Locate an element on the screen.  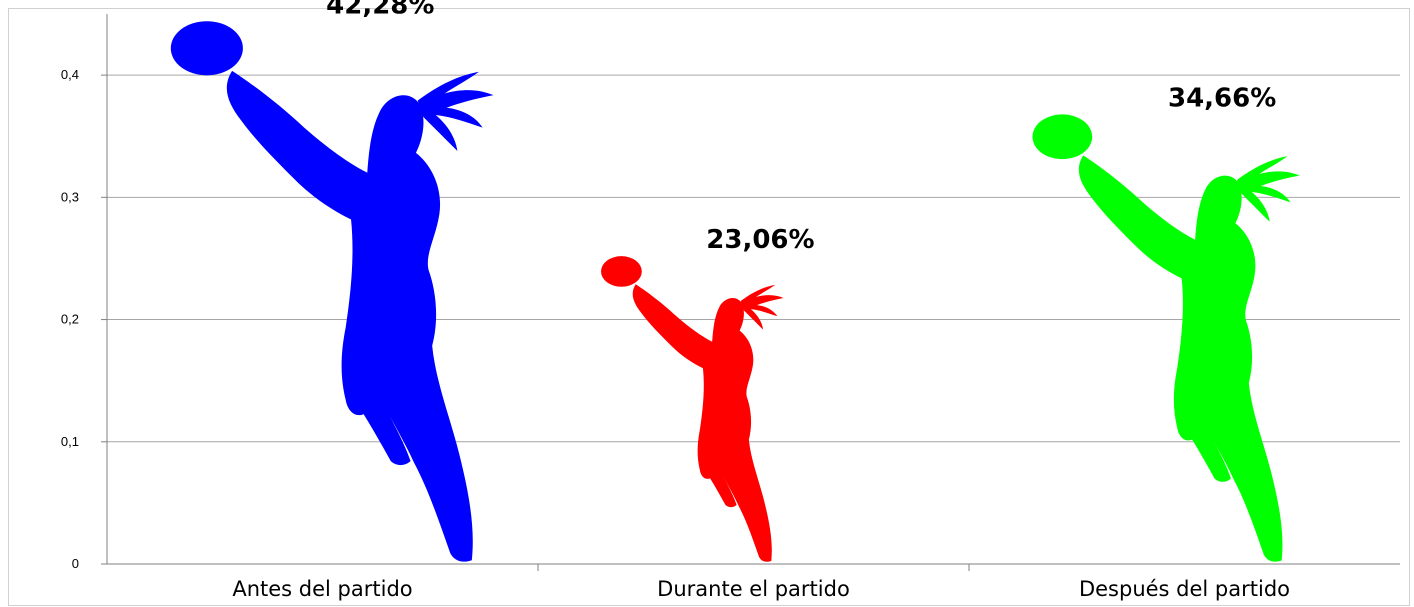
y-tick-label: 0,3 is located at coordinates (70, 196).